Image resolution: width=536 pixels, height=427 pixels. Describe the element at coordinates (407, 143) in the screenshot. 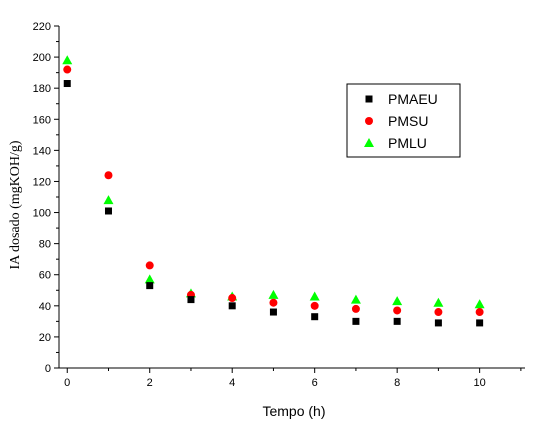

I see `legend-label: PMLU` at that location.